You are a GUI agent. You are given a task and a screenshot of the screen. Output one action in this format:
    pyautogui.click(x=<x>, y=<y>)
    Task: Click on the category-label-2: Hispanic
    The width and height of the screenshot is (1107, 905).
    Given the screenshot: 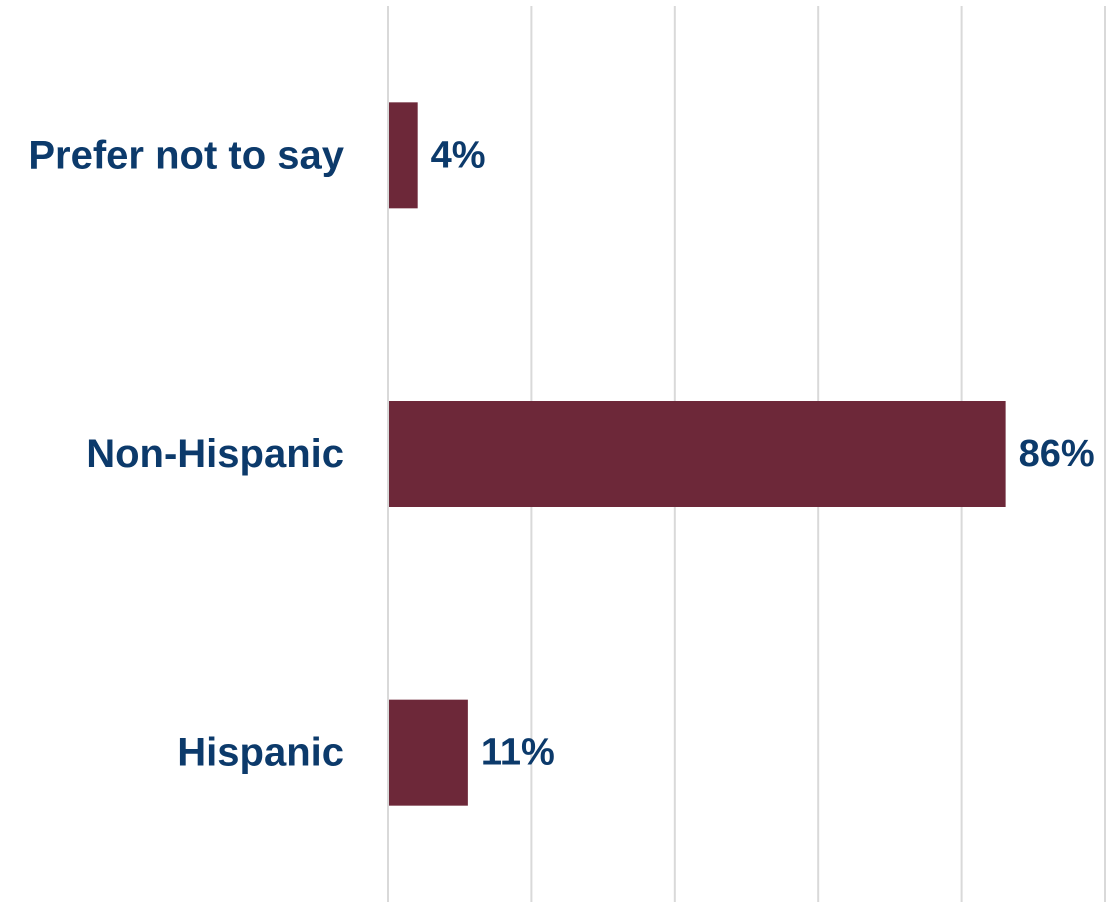 What is the action you would take?
    pyautogui.click(x=260, y=753)
    